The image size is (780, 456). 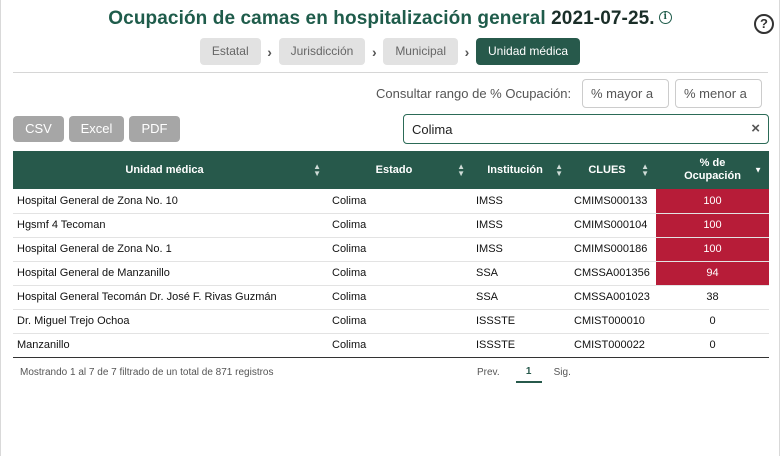 What do you see at coordinates (613, 201) in the screenshot?
I see `cell-clues: CMIMS000133` at bounding box center [613, 201].